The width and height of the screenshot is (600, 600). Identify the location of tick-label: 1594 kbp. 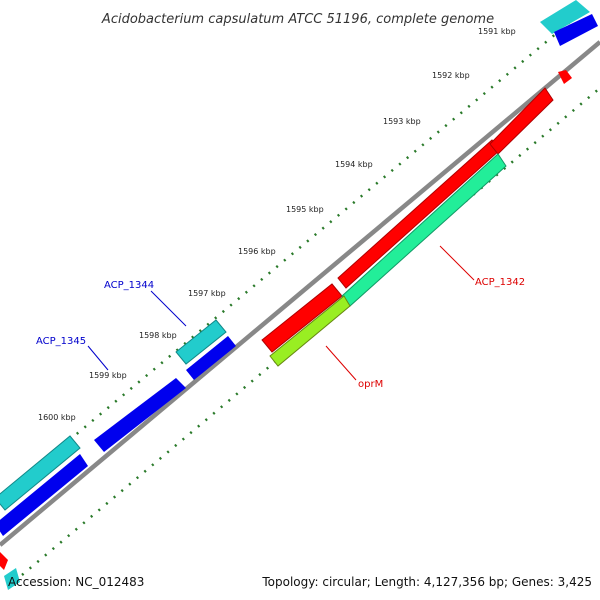
(354, 164).